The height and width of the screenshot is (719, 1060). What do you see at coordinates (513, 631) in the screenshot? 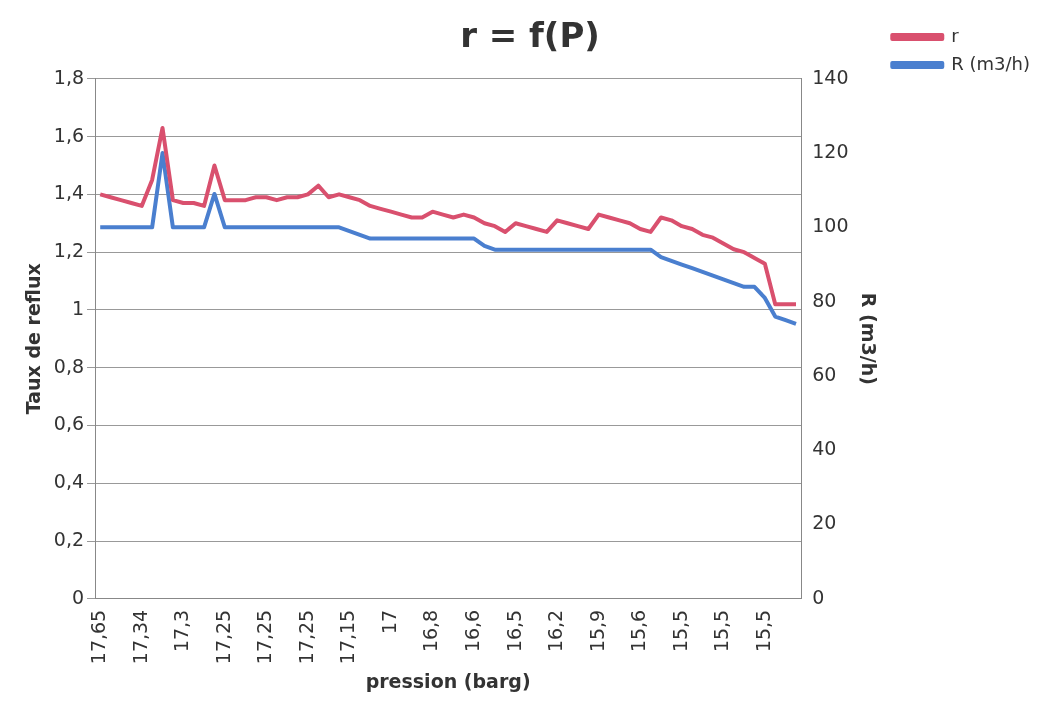
I see `x-tick-label: 16,5` at bounding box center [513, 631].